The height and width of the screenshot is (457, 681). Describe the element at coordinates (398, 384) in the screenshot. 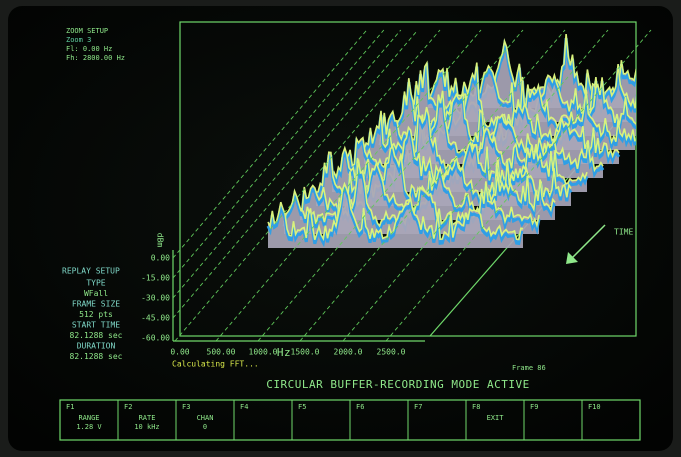

I see `mode: CIRCULAR BUFFER-RECORDING MODE ACTIVE` at that location.